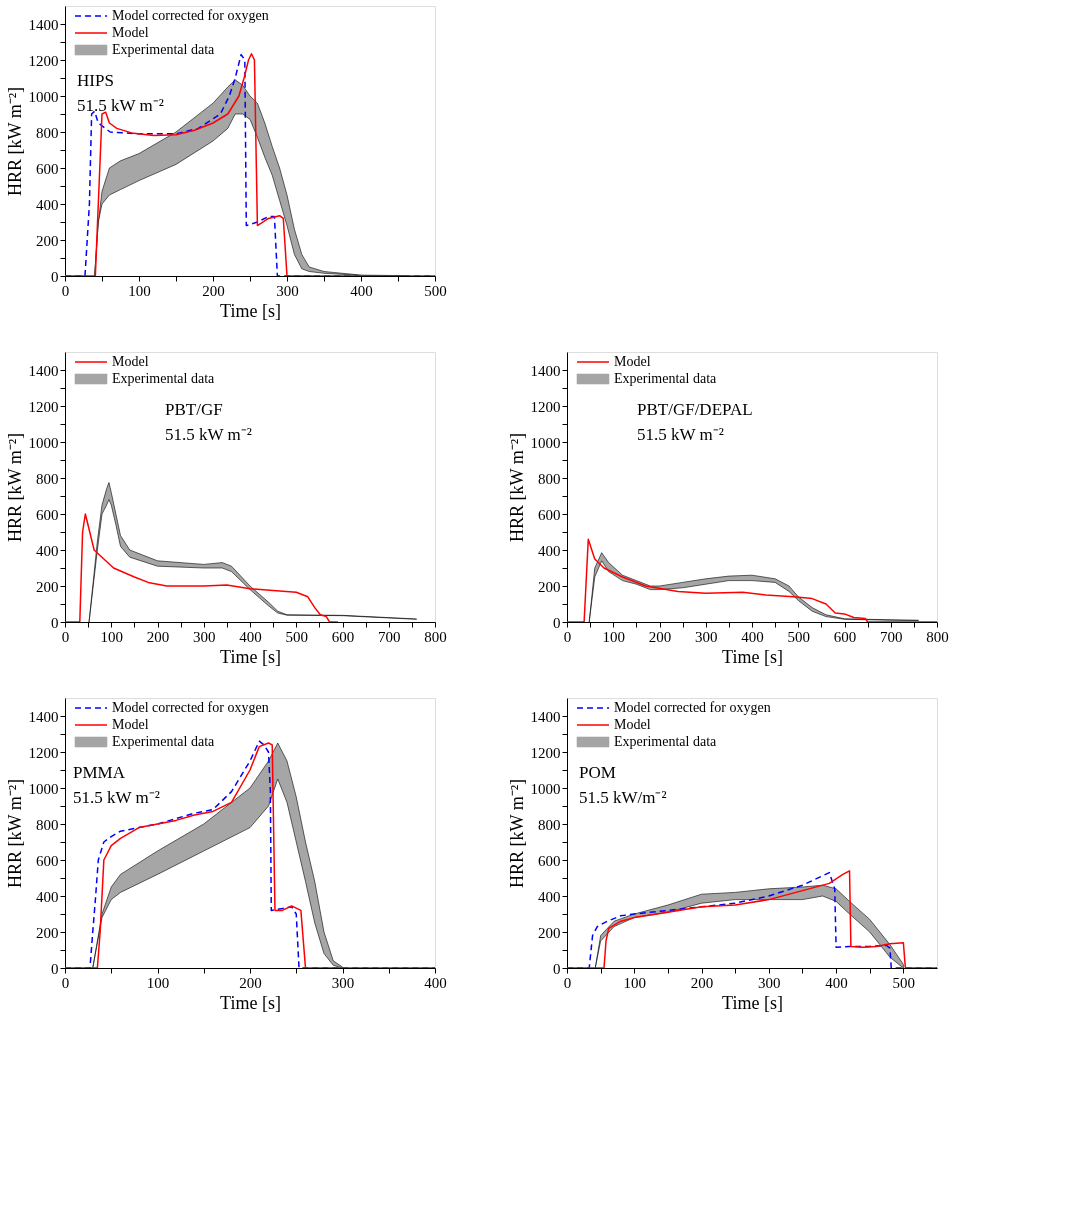 The width and height of the screenshot is (1078, 1231). Describe the element at coordinates (623, 797) in the screenshot. I see `annotation: 51.5 kW/m⁻²` at that location.